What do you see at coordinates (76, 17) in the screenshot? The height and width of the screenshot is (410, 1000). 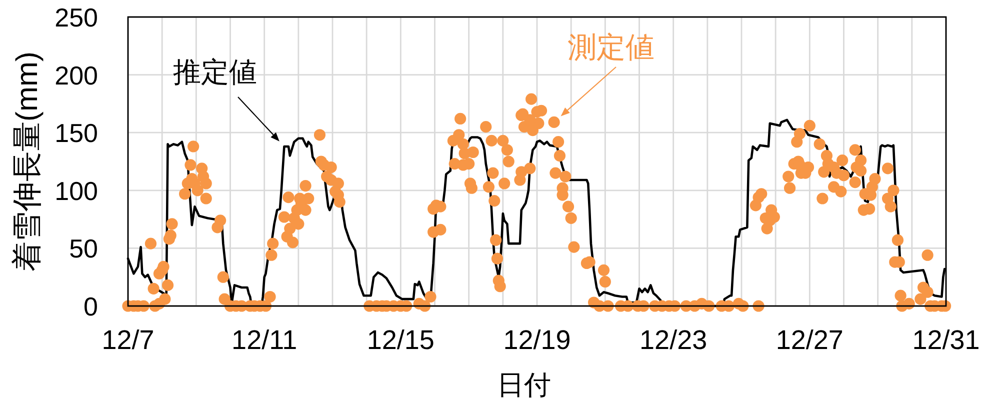 I see `y-tick-label: 250` at bounding box center [76, 17].